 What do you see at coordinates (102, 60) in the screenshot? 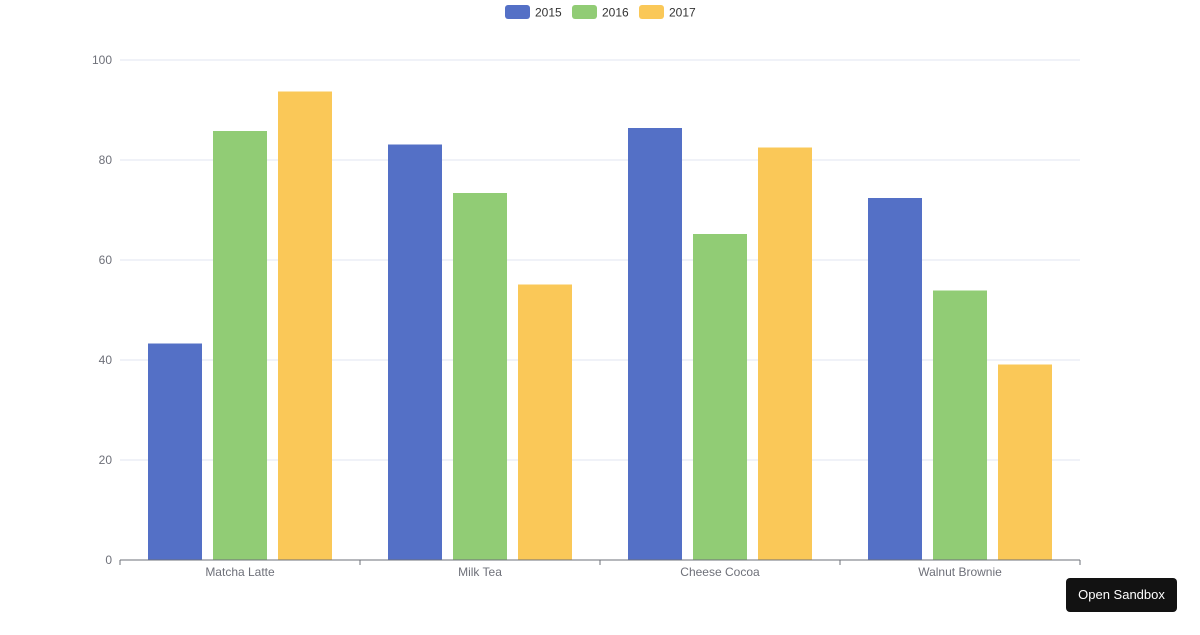
I see `y-tick-label: 100` at bounding box center [102, 60].